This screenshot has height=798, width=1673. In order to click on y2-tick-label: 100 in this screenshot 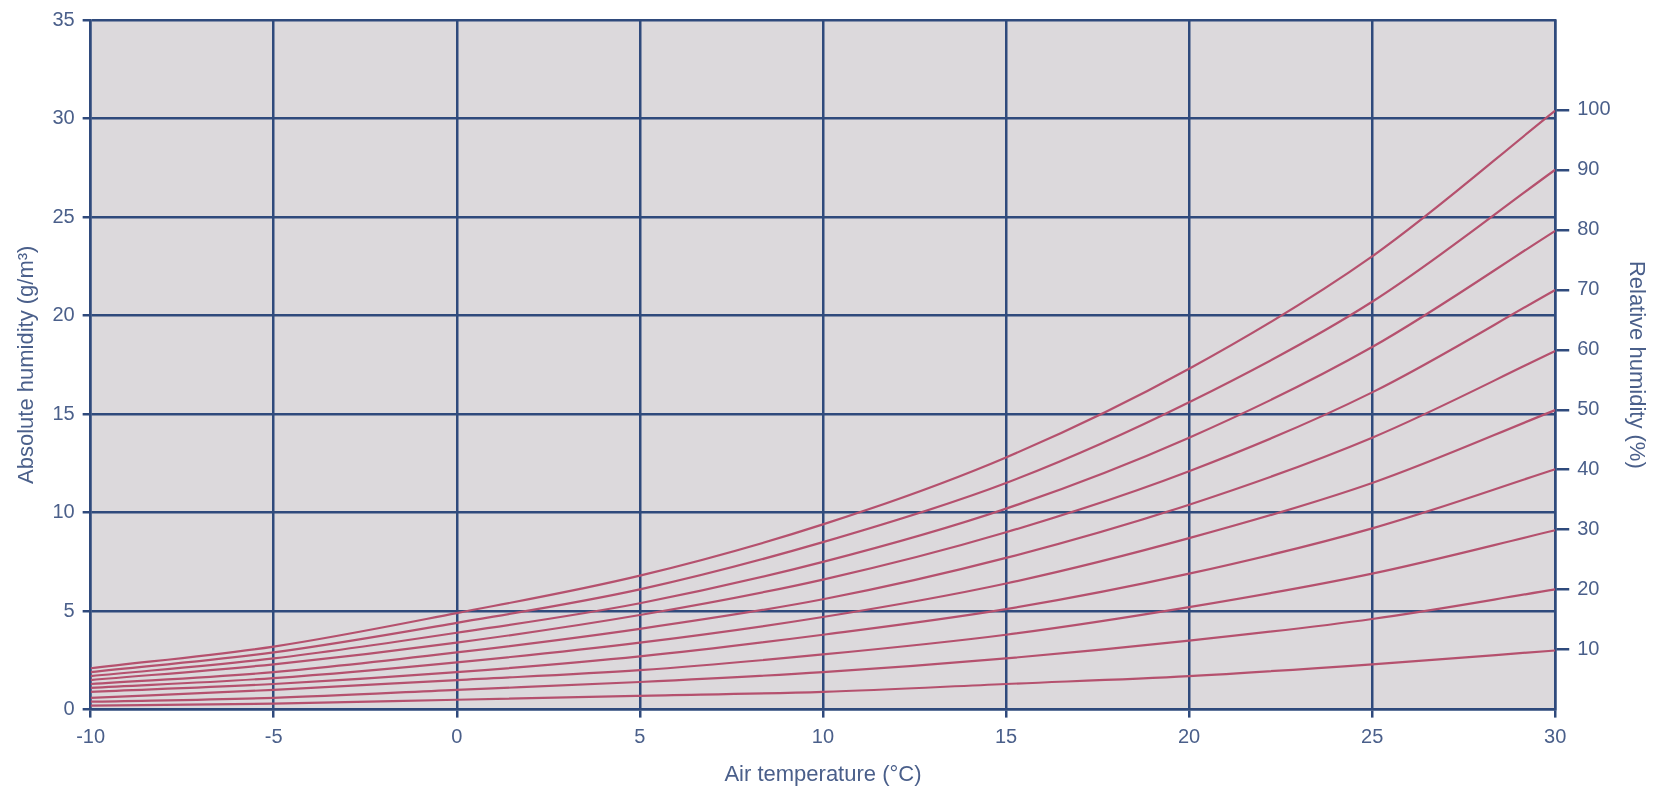, I will do `click(1594, 108)`.